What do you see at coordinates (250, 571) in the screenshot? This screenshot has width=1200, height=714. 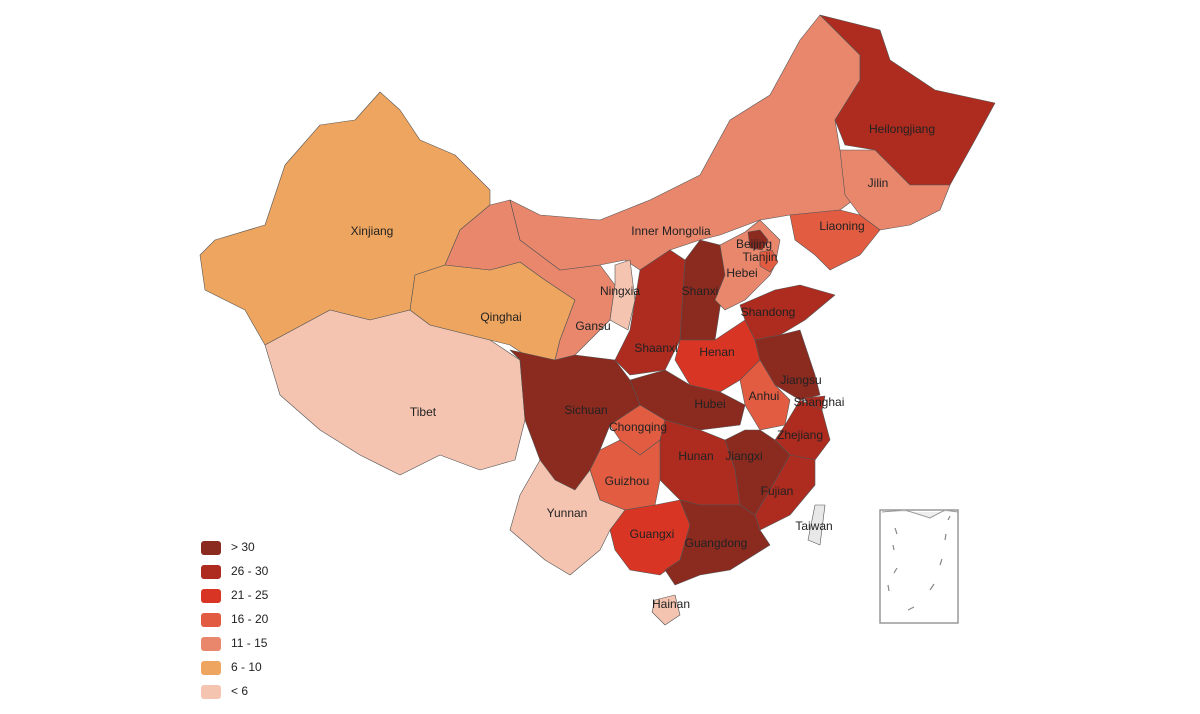 I see `legend-label: 26 - 30` at bounding box center [250, 571].